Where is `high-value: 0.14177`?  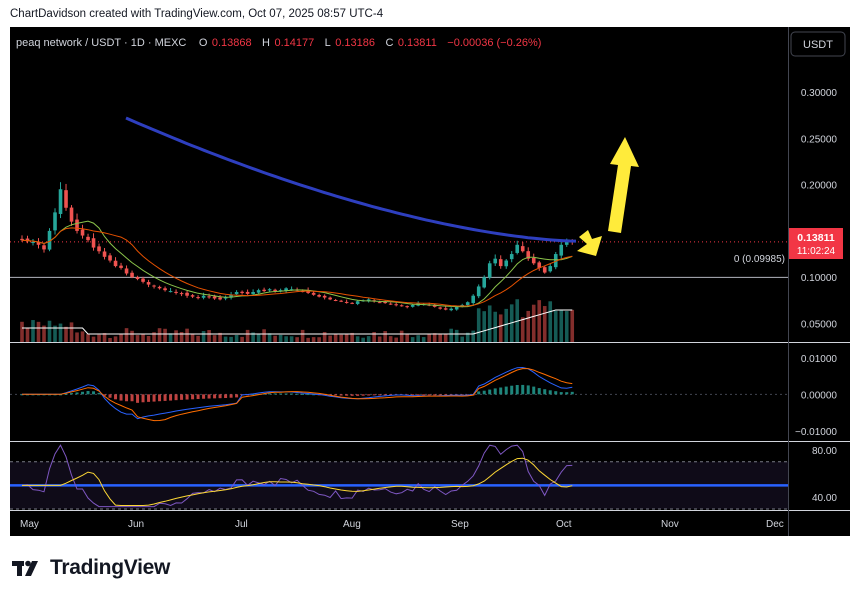 high-value: 0.14177 is located at coordinates (294, 43).